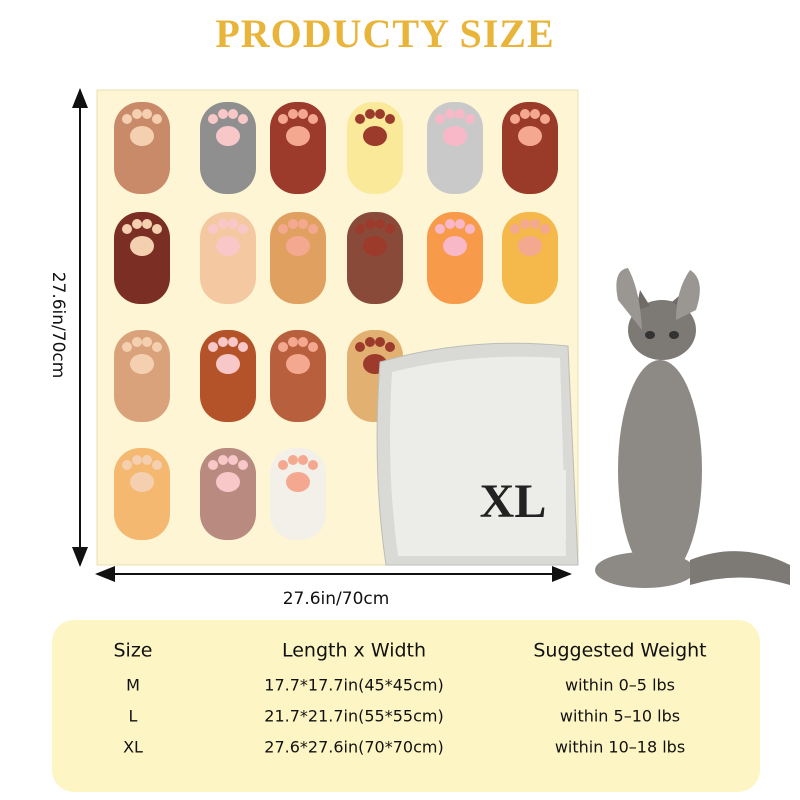 This screenshot has width=800, height=800. Describe the element at coordinates (692, 428) in the screenshot. I see `cat` at that location.